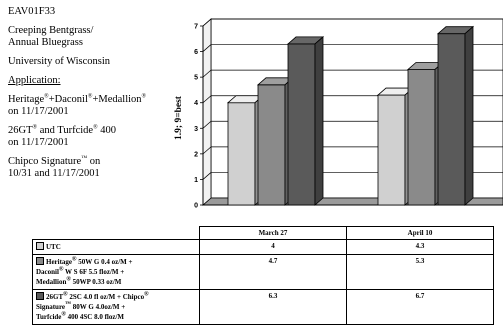 Image resolution: width=503 pixels, height=325 pixels. What do you see at coordinates (116, 247) in the screenshot?
I see `legend-entry-utc: UTC` at bounding box center [116, 247].